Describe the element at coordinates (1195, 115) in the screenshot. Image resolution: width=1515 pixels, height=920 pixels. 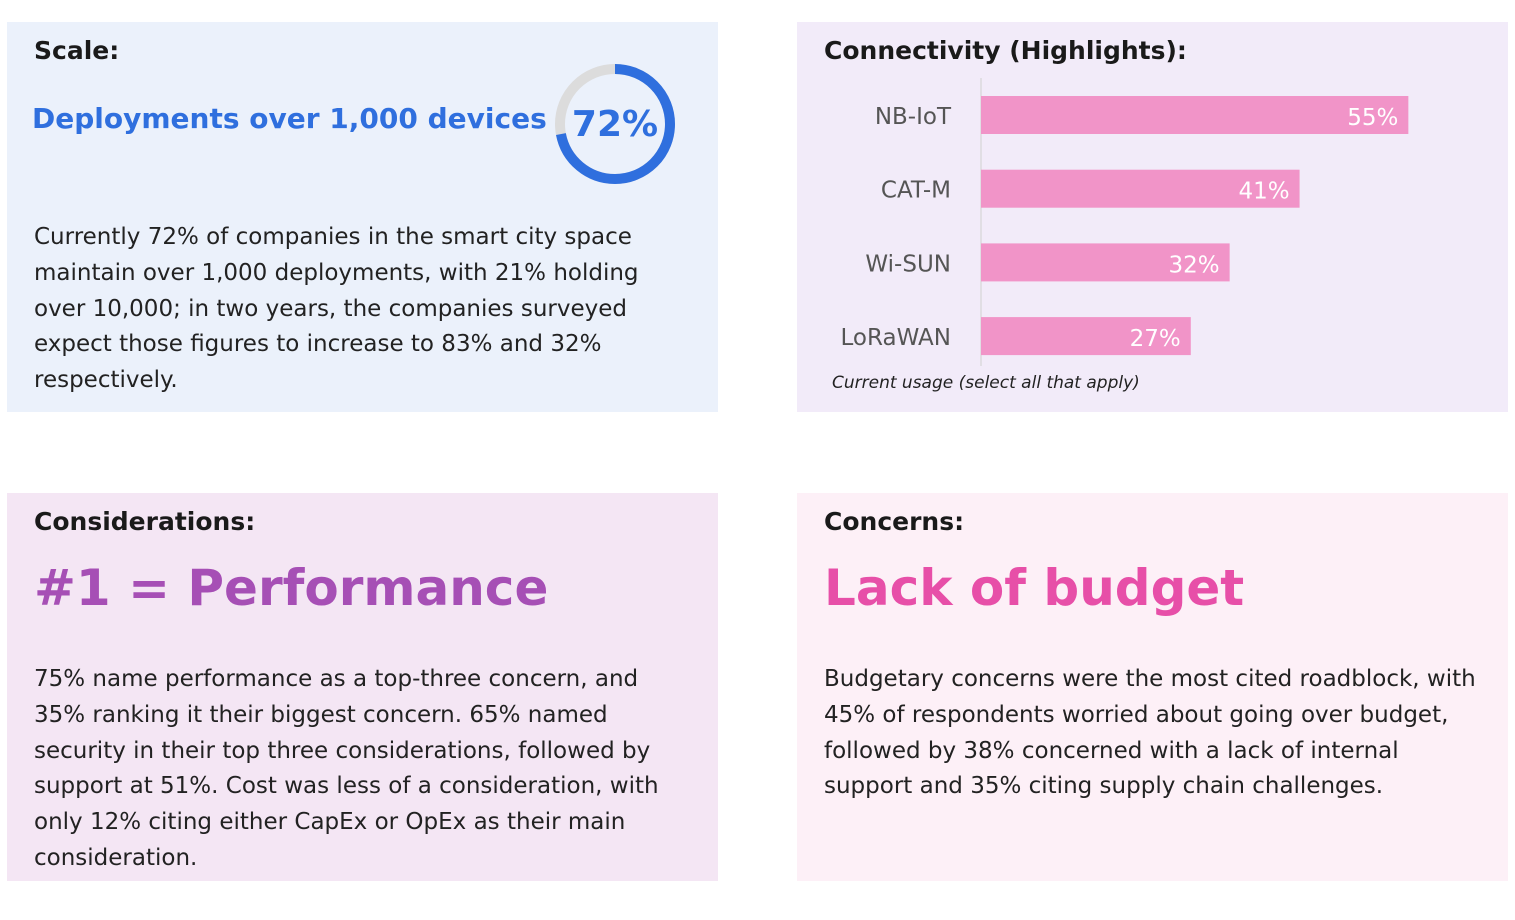
I see `bar-nb-iot` at that location.